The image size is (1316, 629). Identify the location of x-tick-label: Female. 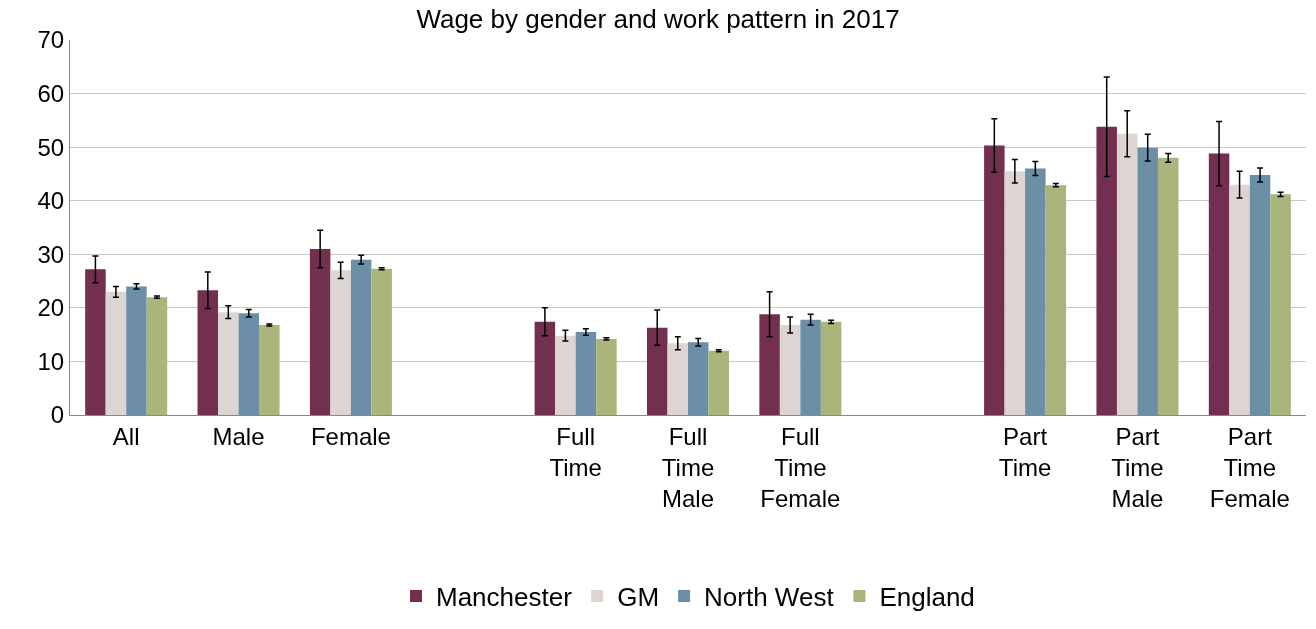
(350, 436).